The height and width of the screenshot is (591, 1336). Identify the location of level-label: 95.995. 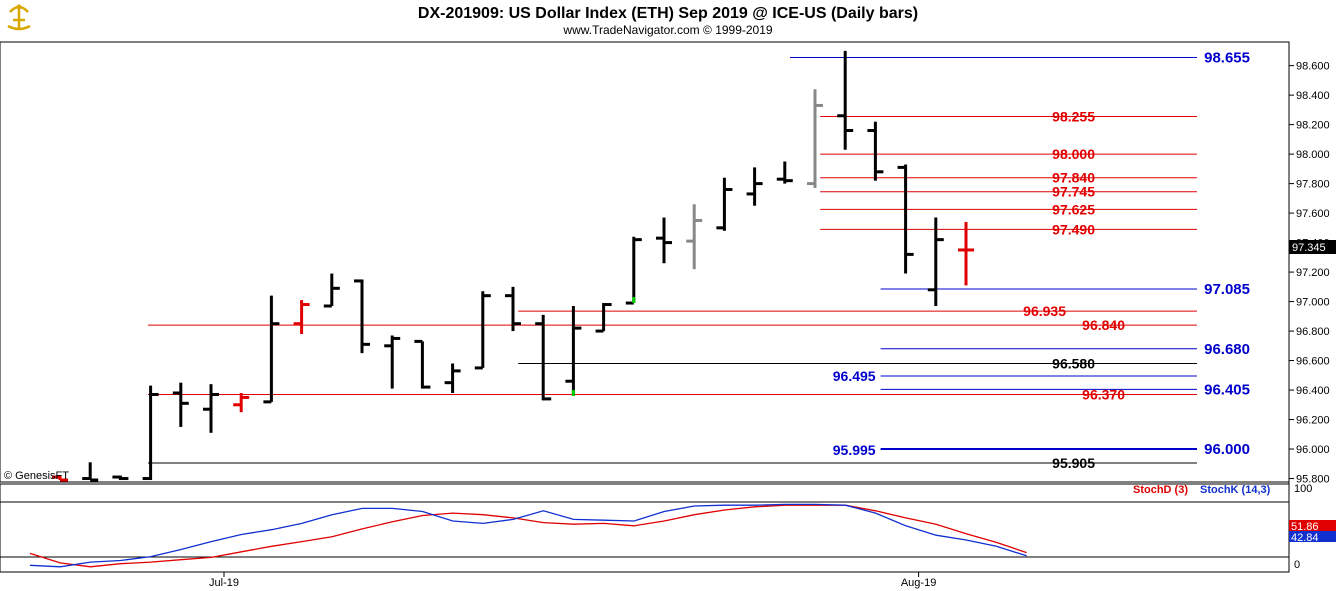
(854, 450).